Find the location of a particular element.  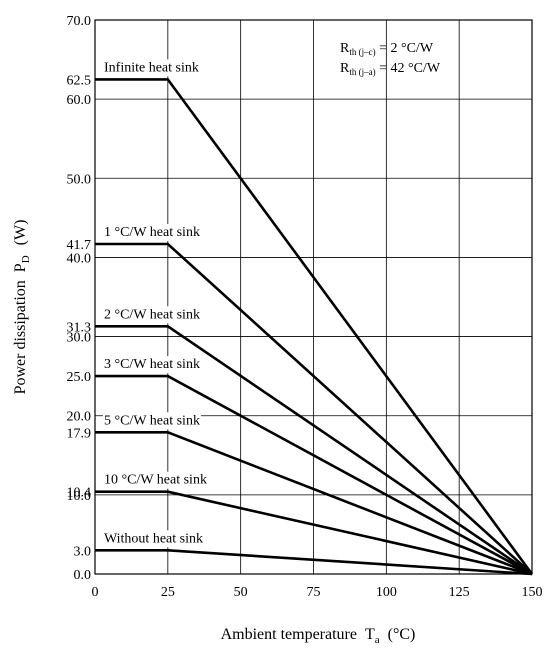

x-tick-label: 25 is located at coordinates (168, 592).